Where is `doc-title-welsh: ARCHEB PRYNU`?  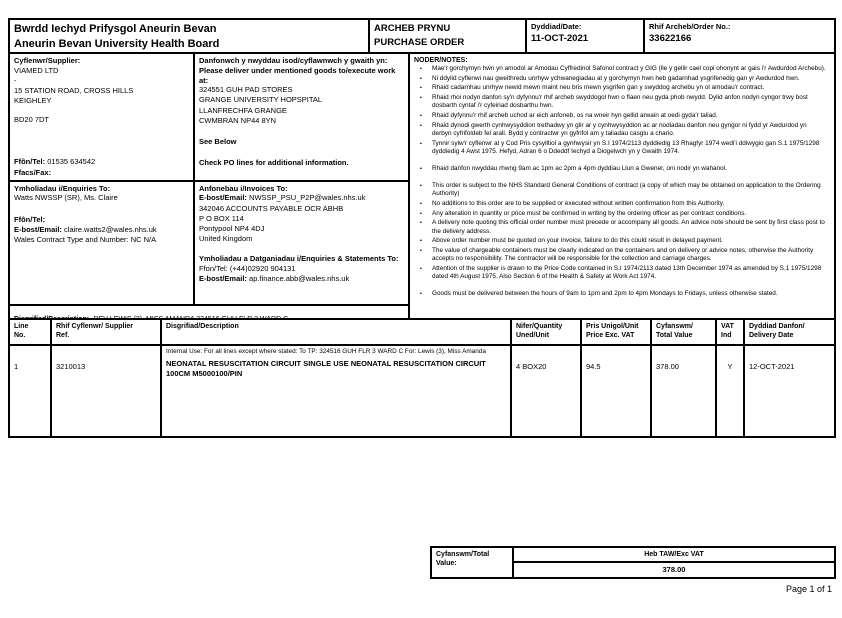 doc-title-welsh: ARCHEB PRYNU is located at coordinates (412, 28).